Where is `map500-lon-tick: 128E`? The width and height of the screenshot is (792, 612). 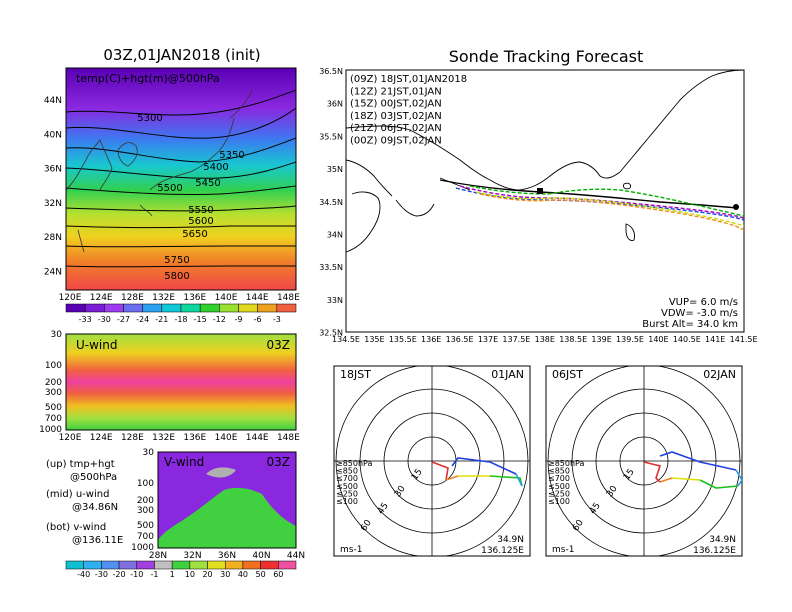 map500-lon-tick: 128E is located at coordinates (132, 298).